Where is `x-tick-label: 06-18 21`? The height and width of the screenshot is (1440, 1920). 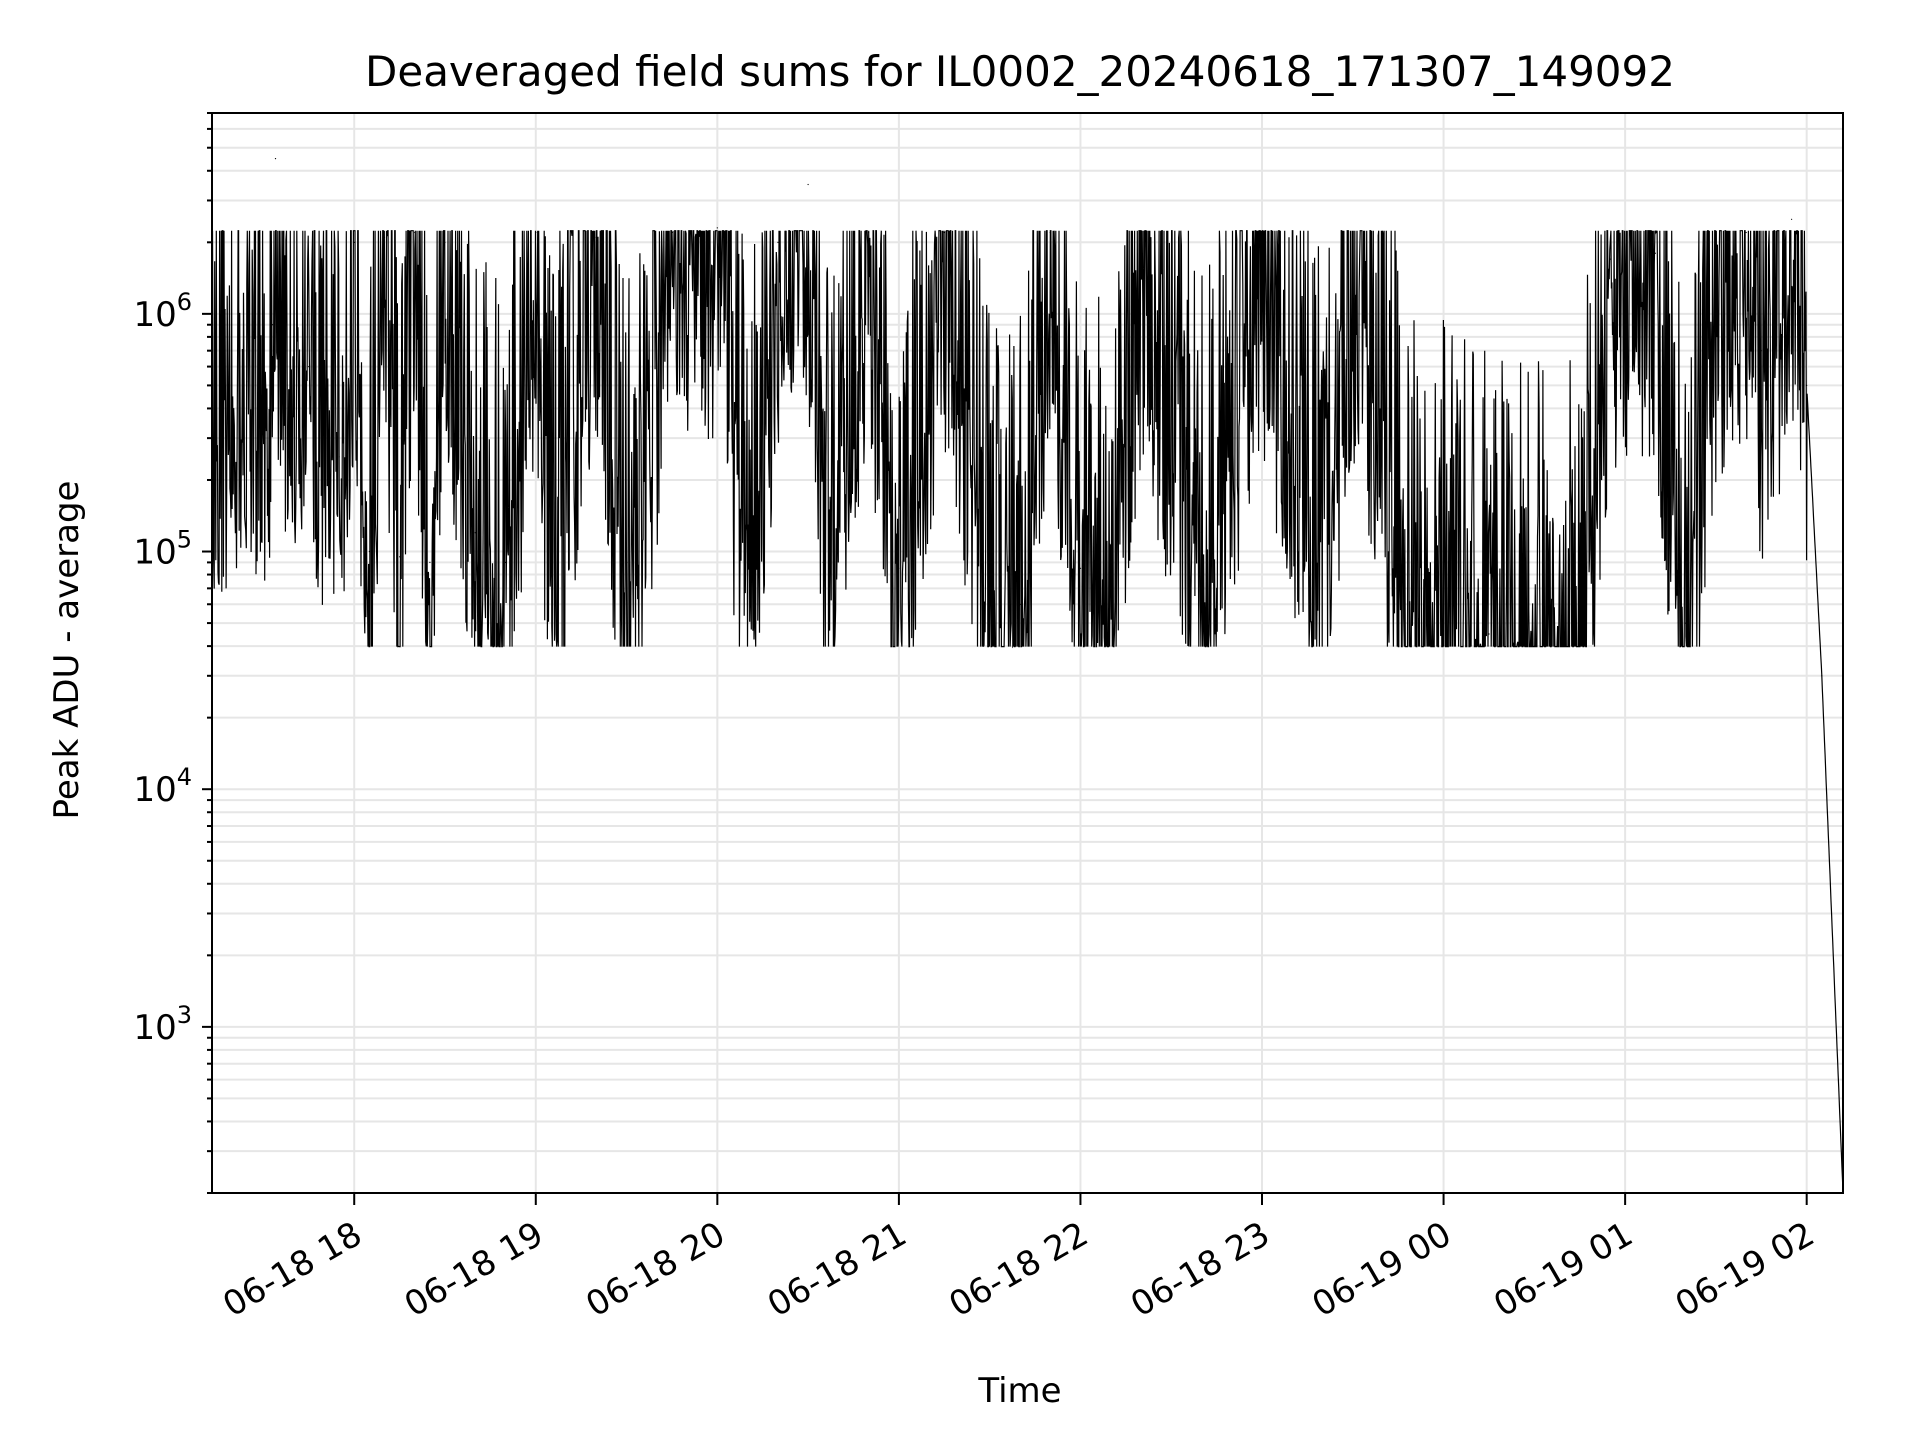
x-tick-label: 06-18 21 is located at coordinates (837, 1269).